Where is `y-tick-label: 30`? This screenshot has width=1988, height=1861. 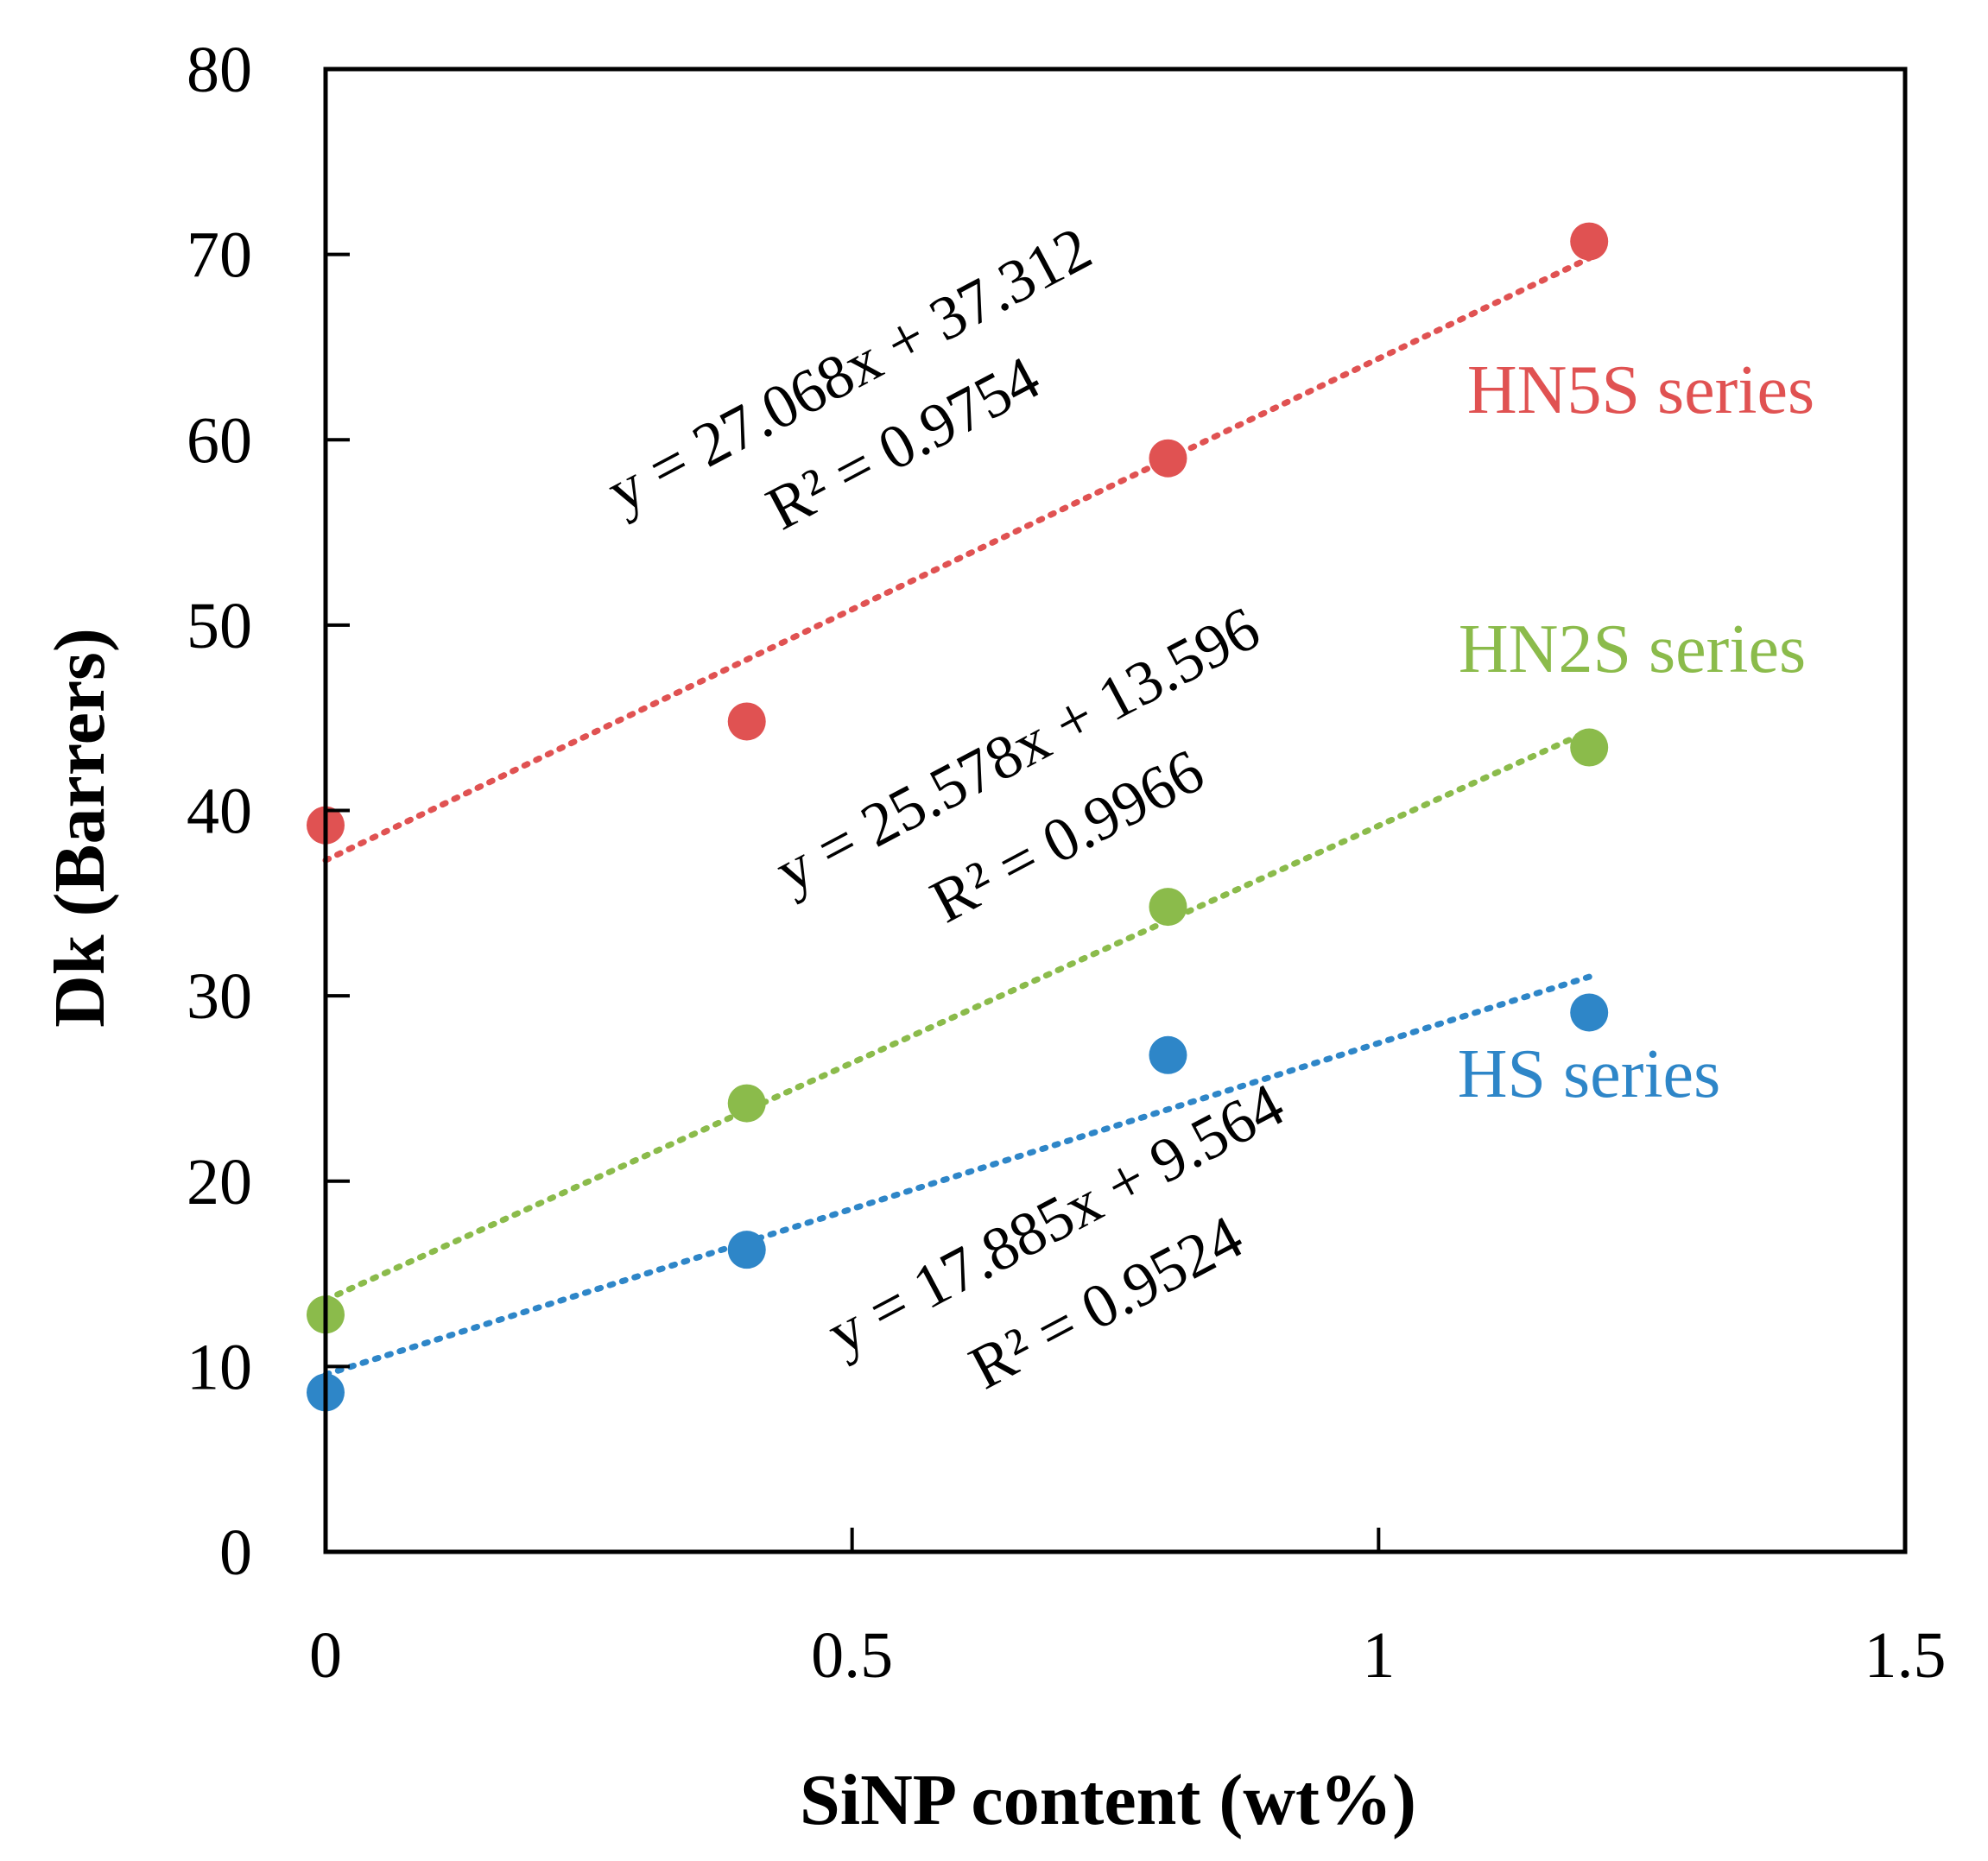 y-tick-label: 30 is located at coordinates (219, 997).